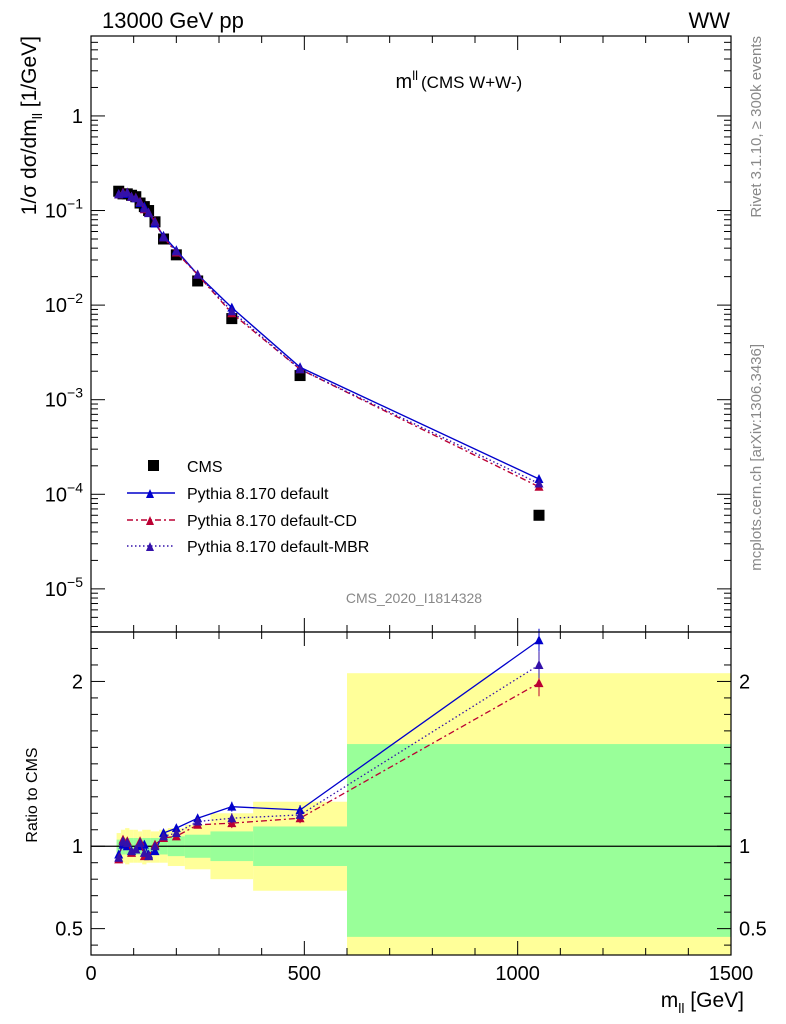 The width and height of the screenshot is (786, 1024). Describe the element at coordinates (258, 494) in the screenshot. I see `legend-default-label: Pythia 8.170 default` at that location.